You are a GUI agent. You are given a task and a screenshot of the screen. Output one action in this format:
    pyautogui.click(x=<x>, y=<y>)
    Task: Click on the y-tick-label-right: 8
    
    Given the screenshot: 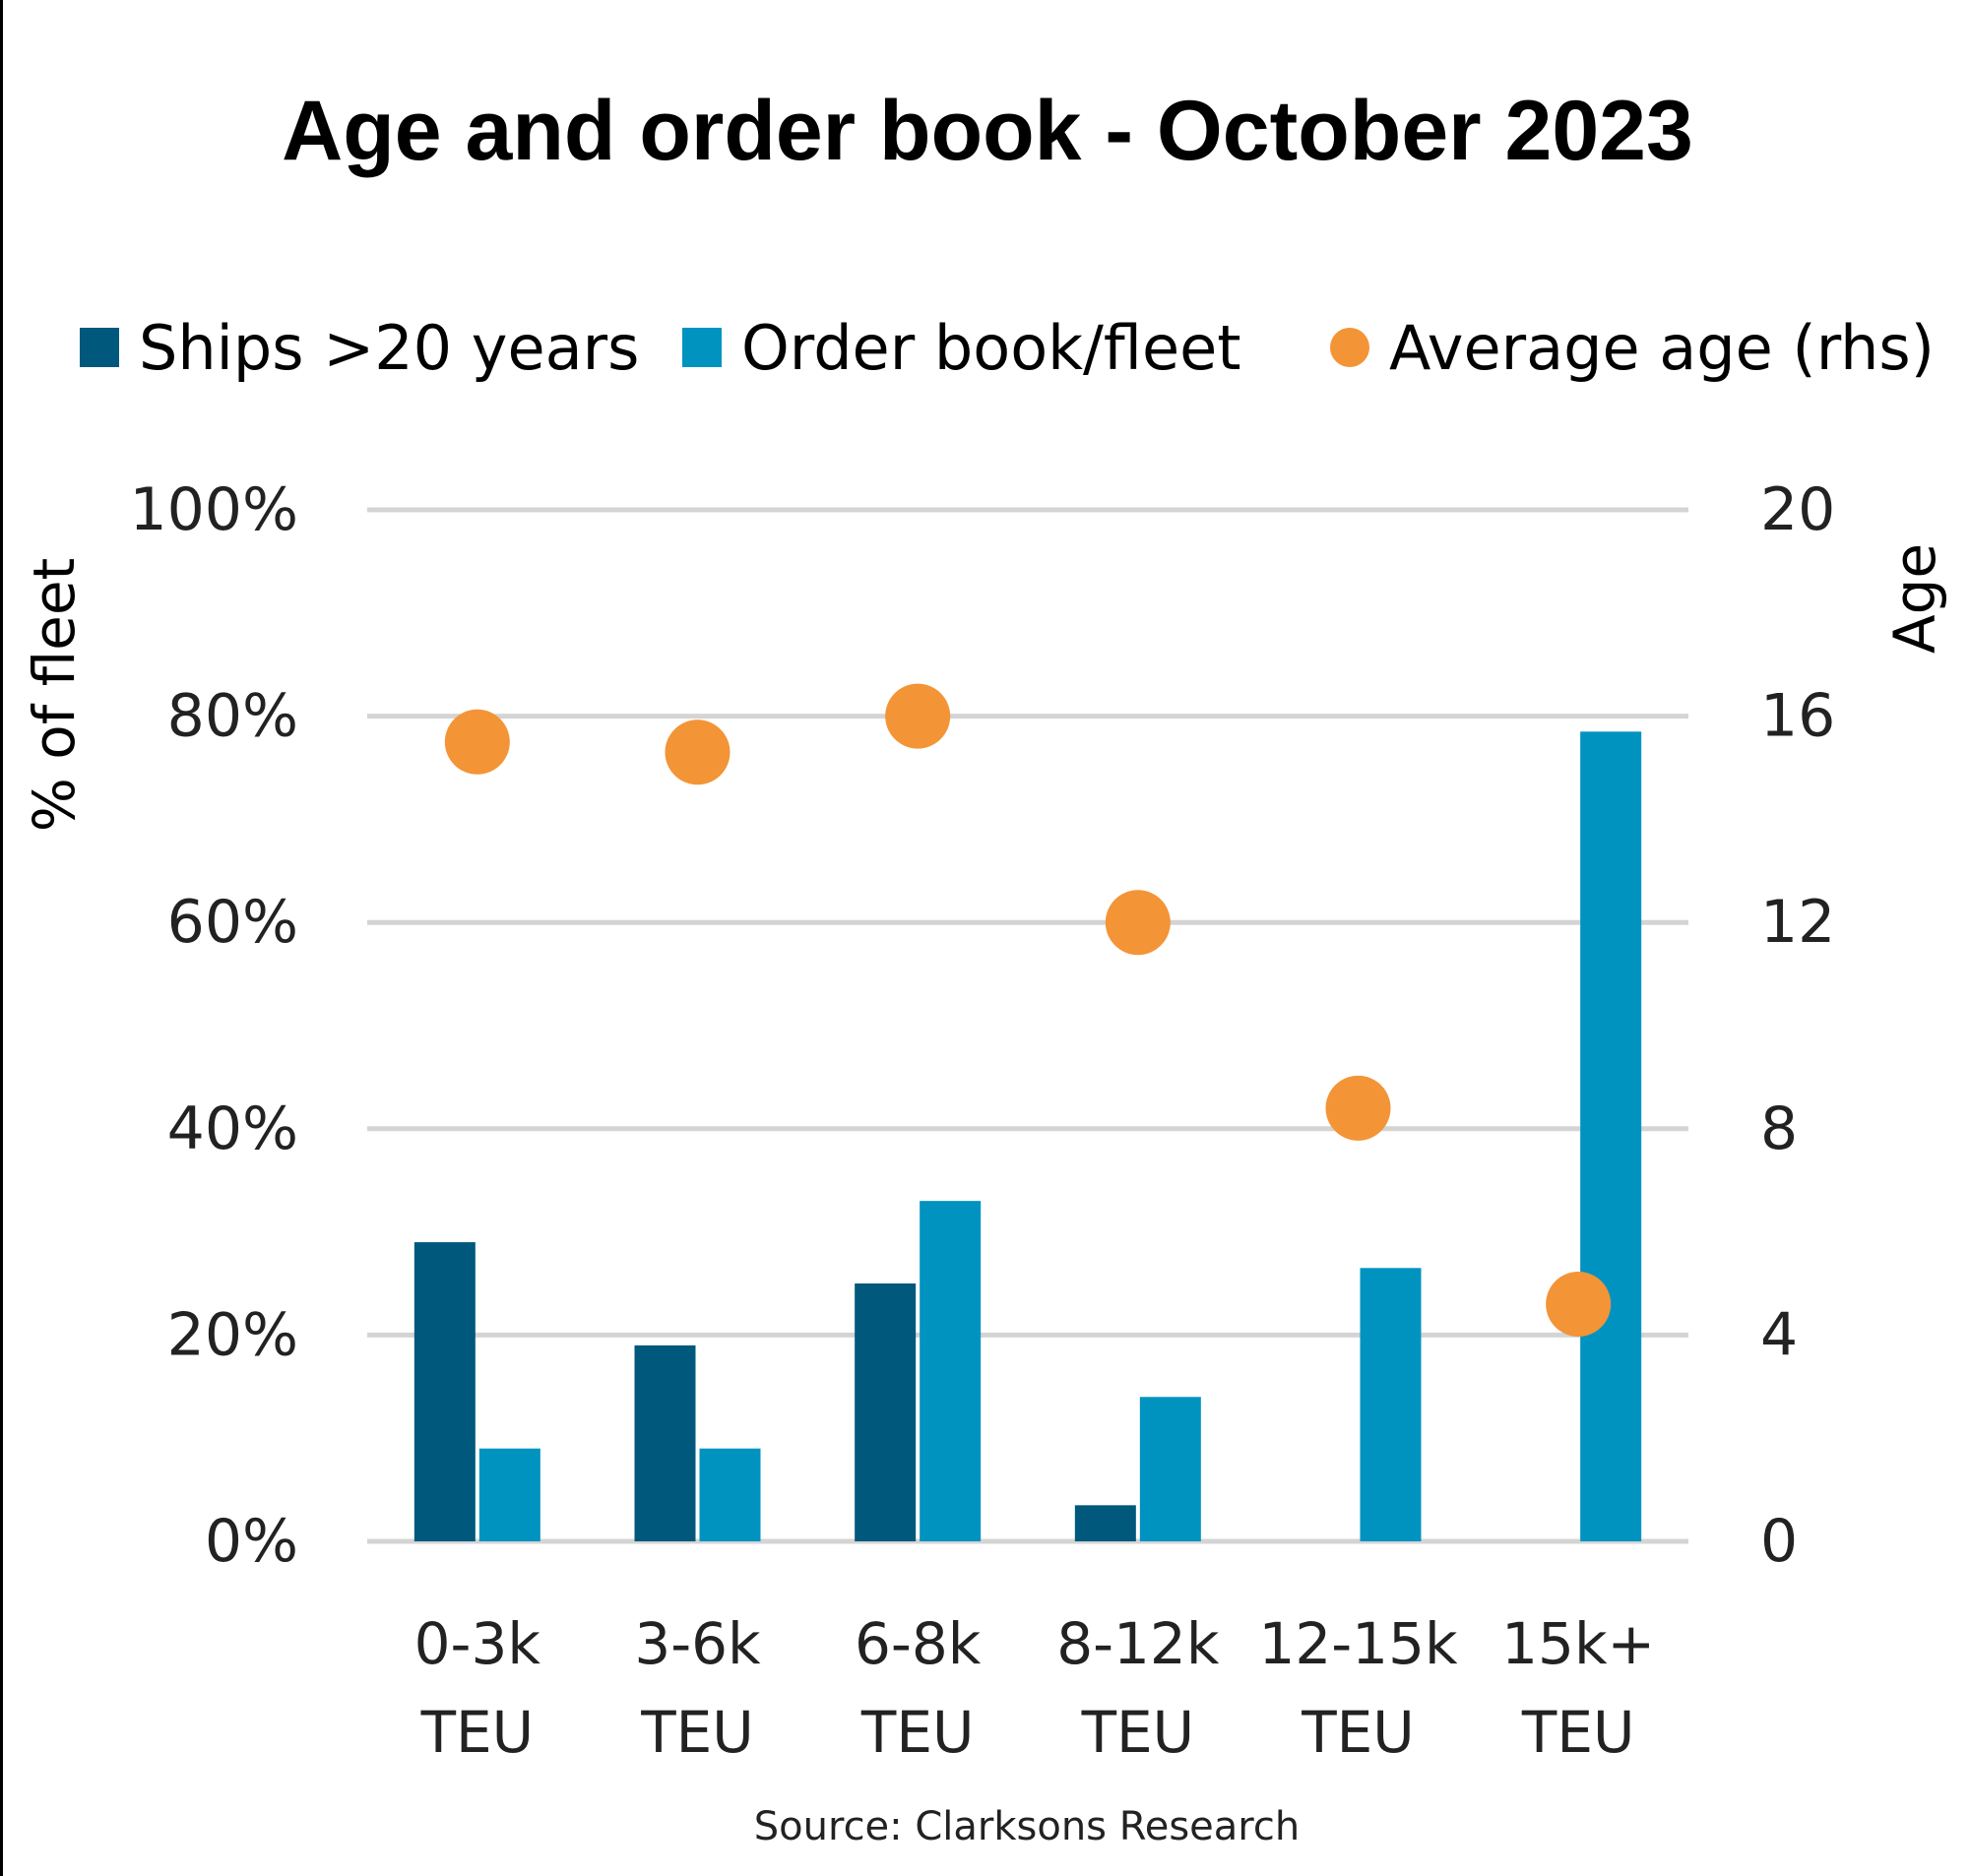 What is the action you would take?
    pyautogui.click(x=1779, y=1128)
    